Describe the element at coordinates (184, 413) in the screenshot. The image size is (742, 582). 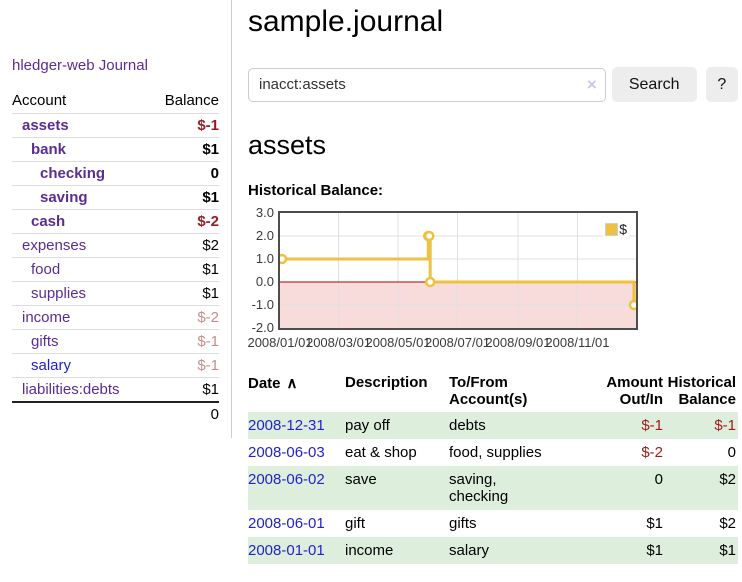
I see `accounts-total: 0` at that location.